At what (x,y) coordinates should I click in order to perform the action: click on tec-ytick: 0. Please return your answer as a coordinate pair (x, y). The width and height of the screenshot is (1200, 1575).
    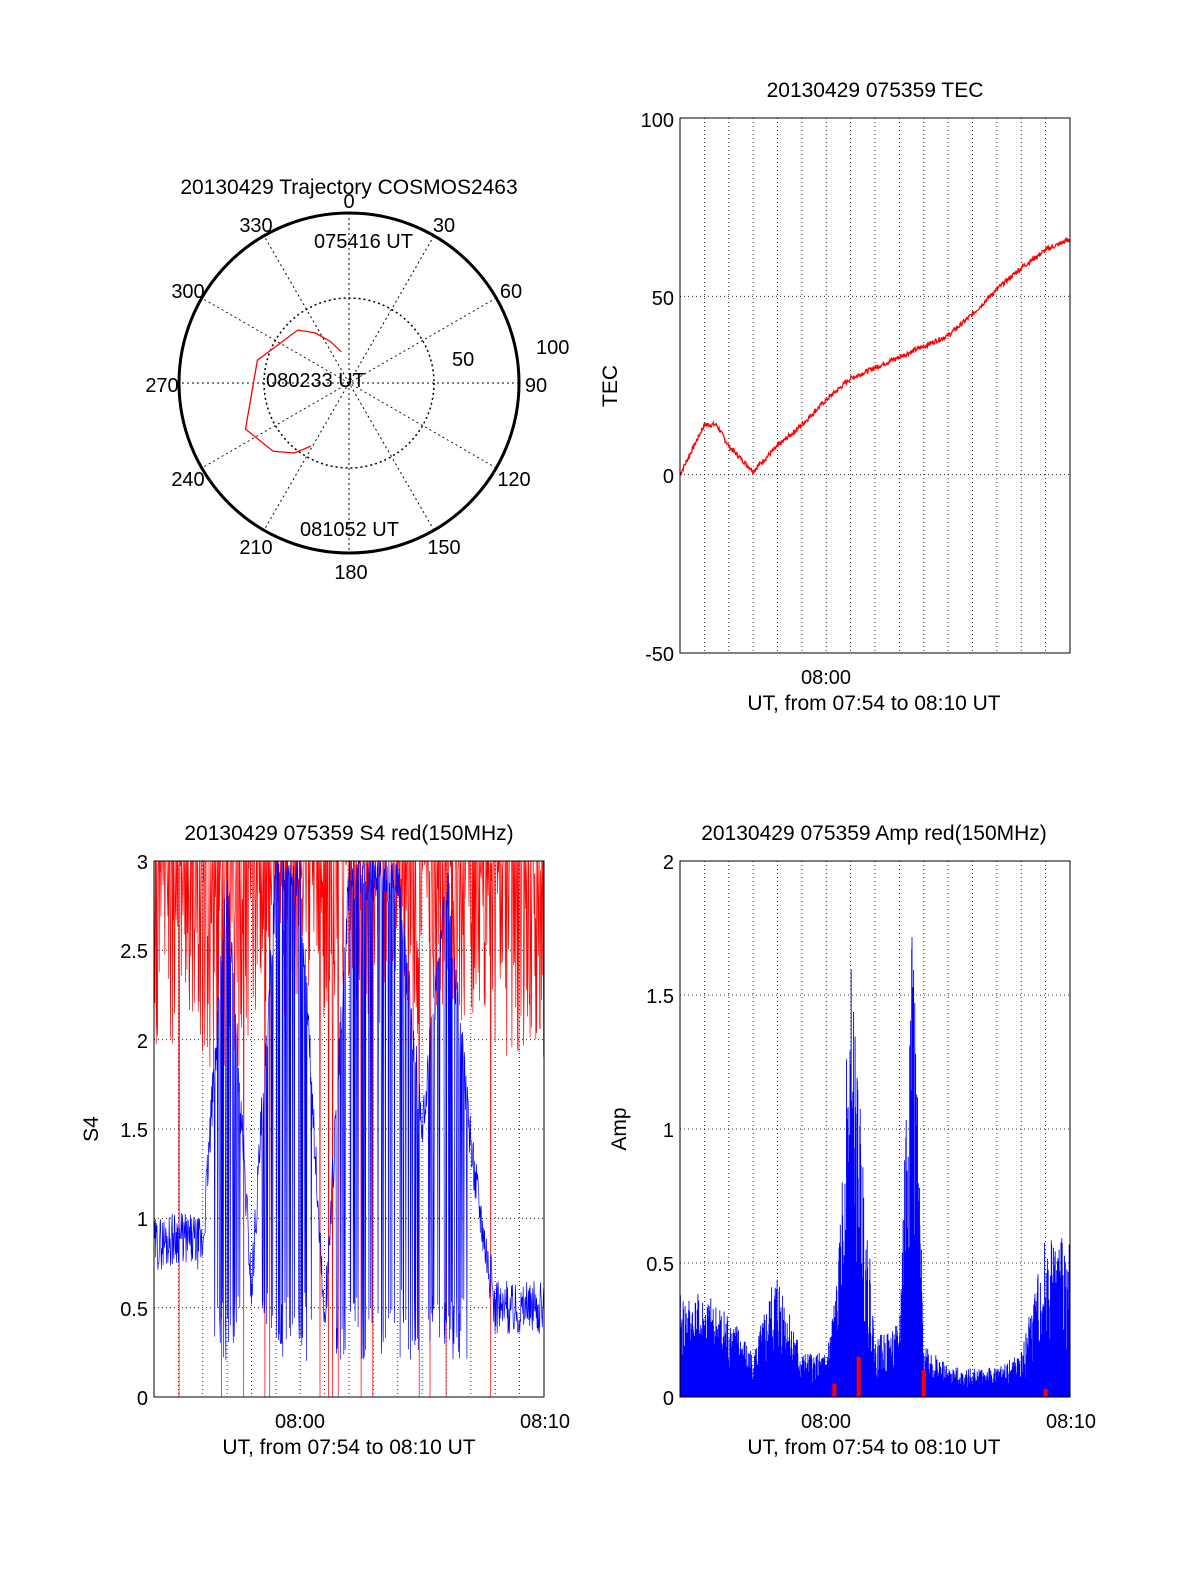
    Looking at the image, I should click on (668, 477).